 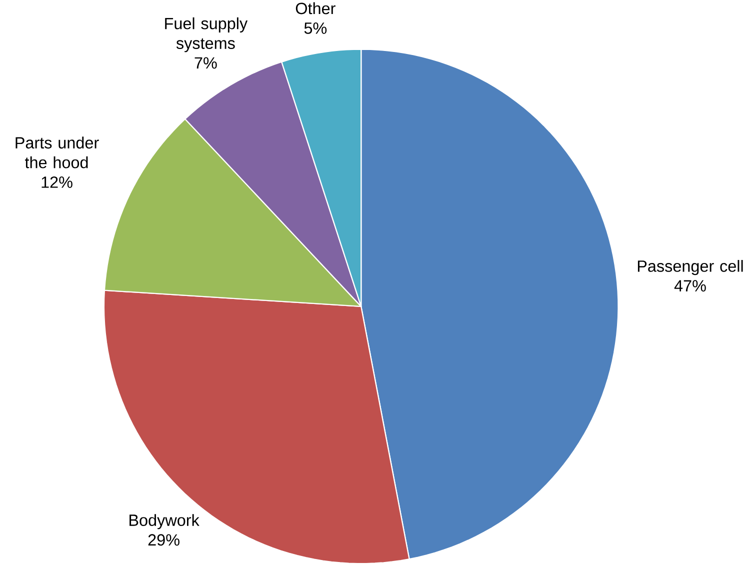 What do you see at coordinates (57, 152) in the screenshot?
I see `slice-label: Parts under the hood` at bounding box center [57, 152].